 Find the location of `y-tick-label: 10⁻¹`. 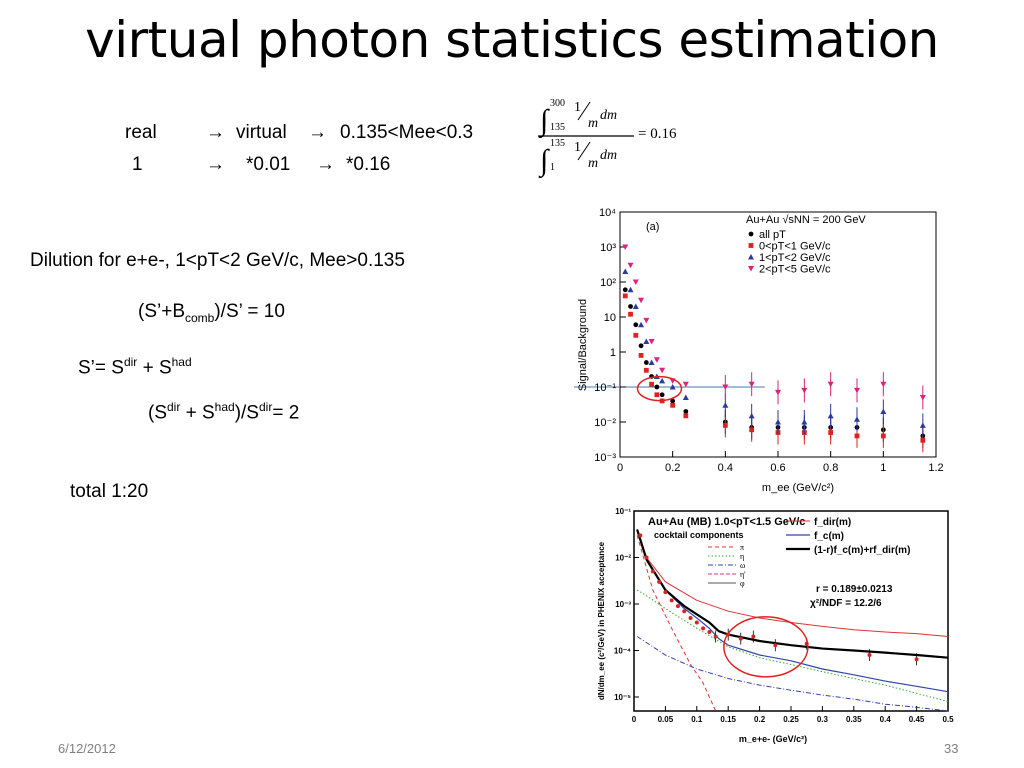

y-tick-label: 10⁻¹ is located at coordinates (605, 388).